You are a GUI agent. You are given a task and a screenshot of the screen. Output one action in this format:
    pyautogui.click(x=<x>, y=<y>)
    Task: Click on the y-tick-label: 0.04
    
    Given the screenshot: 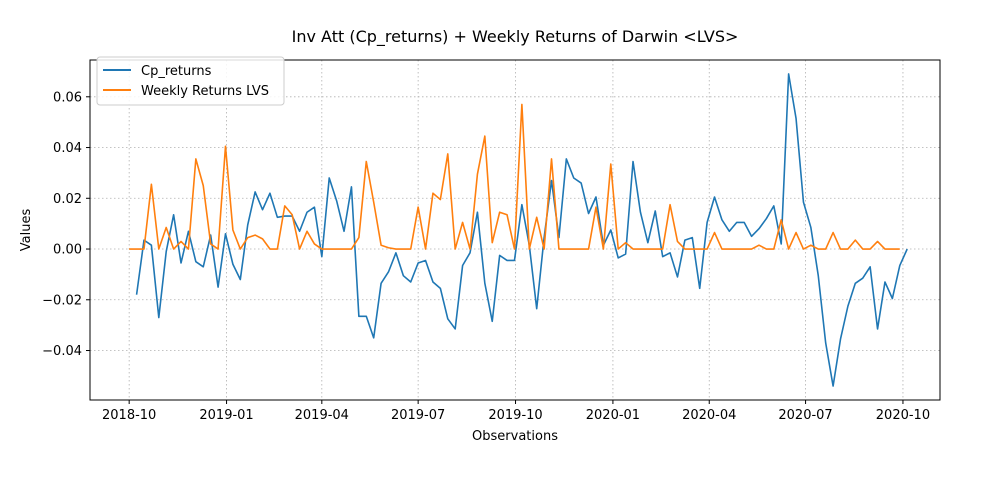 What is the action you would take?
    pyautogui.click(x=67, y=148)
    